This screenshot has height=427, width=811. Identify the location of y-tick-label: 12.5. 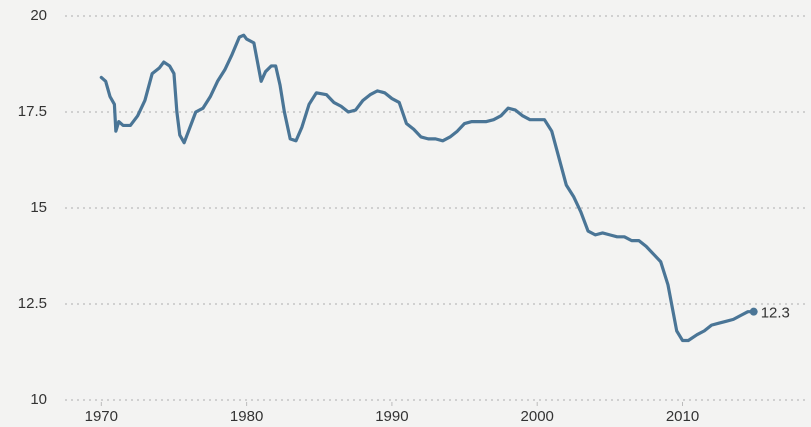
(32, 303).